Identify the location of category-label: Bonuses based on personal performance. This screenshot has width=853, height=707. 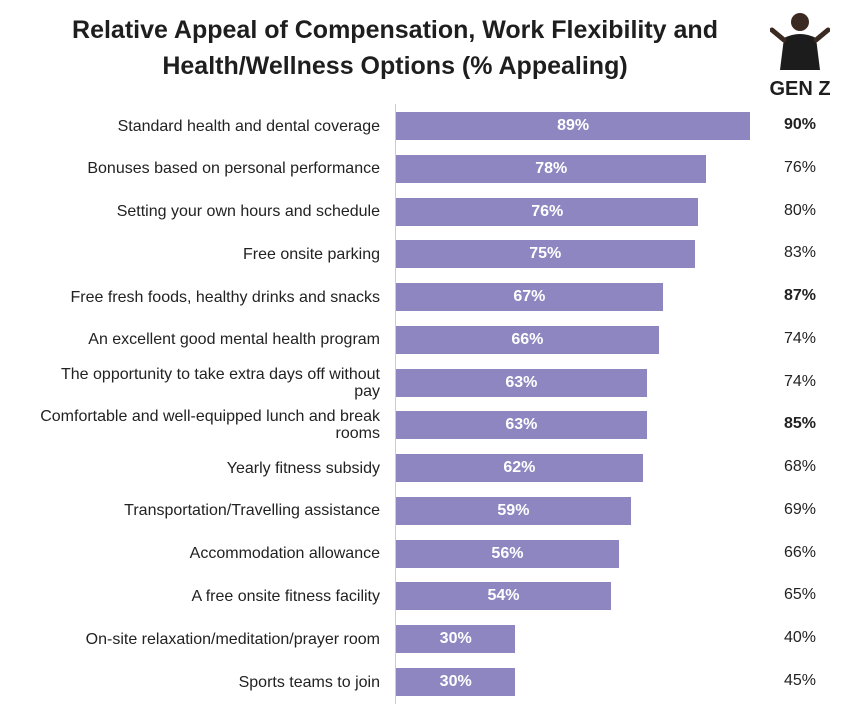
(233, 169).